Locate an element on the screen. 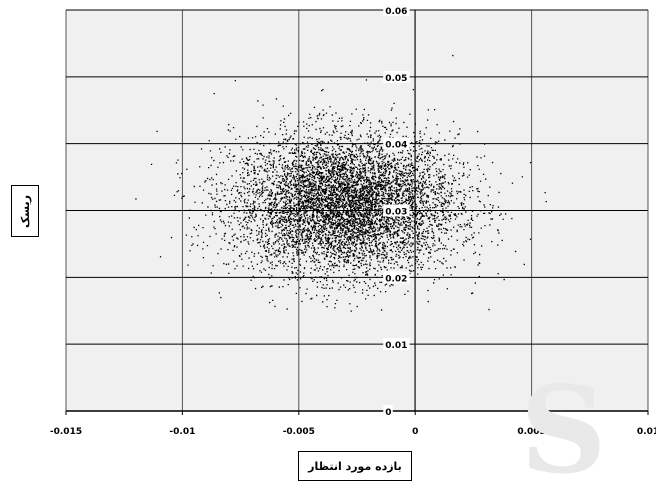  x-tick-label: -0.005 is located at coordinates (299, 432).